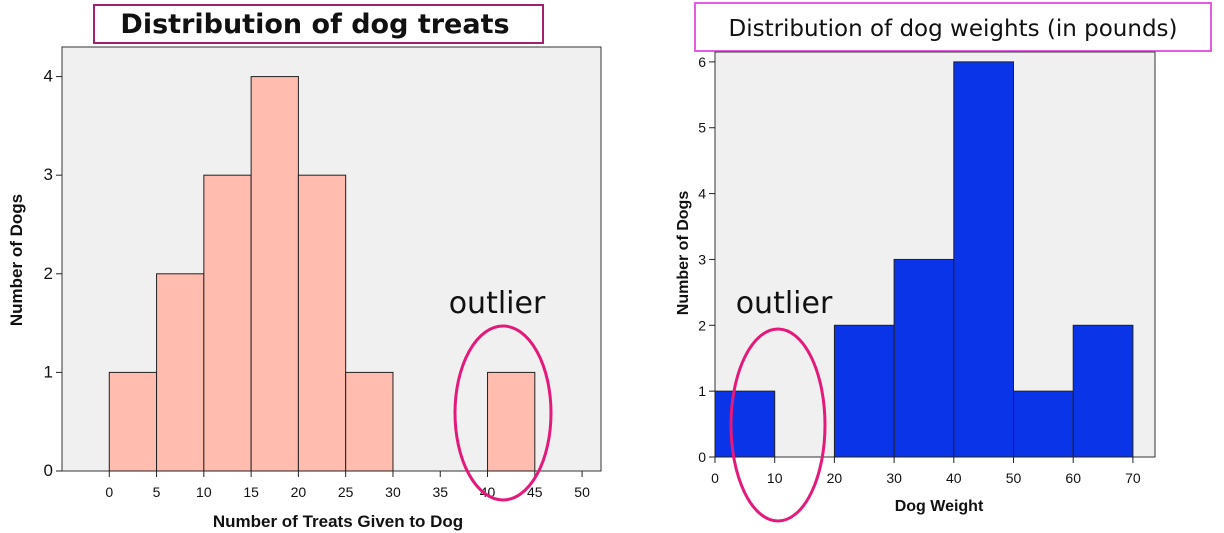 The image size is (1224, 533). Describe the element at coordinates (346, 492) in the screenshot. I see `x-tick-label: 25` at that location.